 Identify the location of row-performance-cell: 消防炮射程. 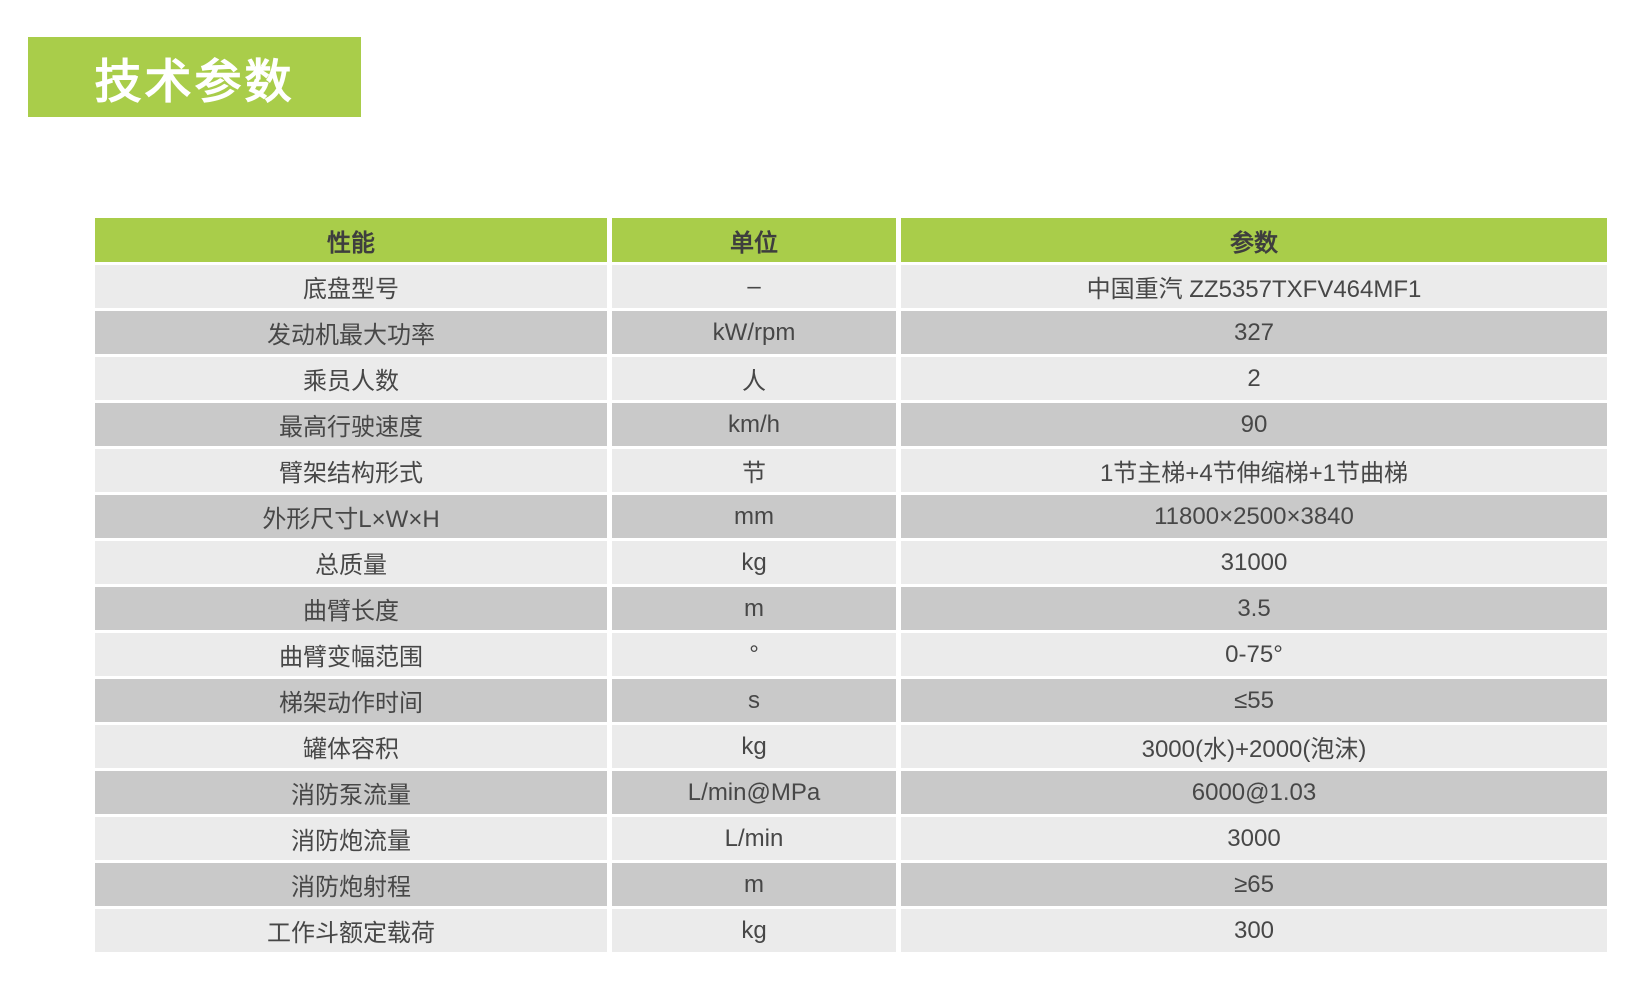
(351, 884).